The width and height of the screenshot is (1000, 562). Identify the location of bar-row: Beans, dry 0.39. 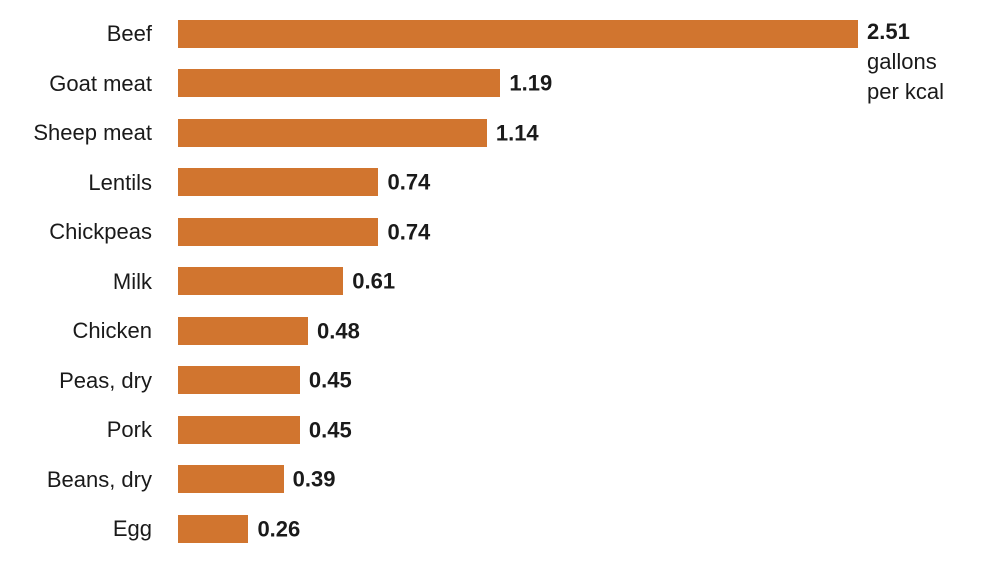
(500, 480).